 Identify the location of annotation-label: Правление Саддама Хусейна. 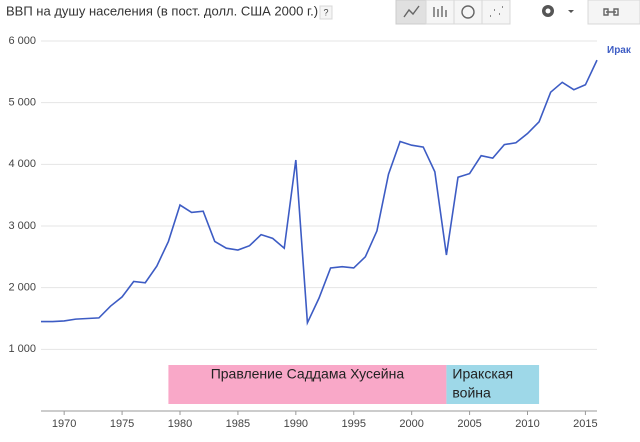
(308, 374).